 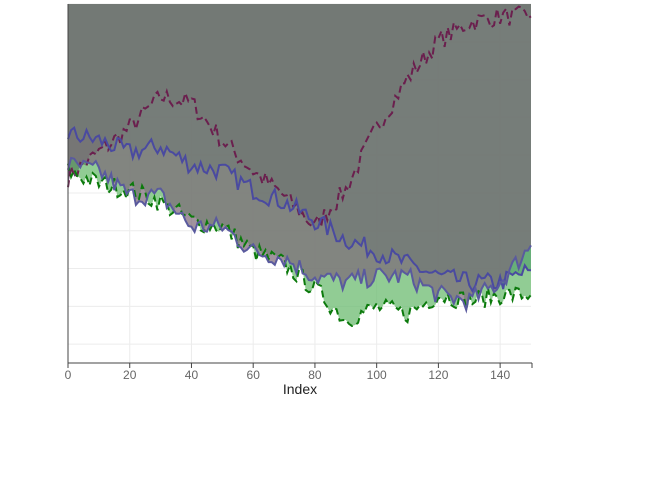 What do you see at coordinates (68, 375) in the screenshot?
I see `x-tick-label-0: 0` at bounding box center [68, 375].